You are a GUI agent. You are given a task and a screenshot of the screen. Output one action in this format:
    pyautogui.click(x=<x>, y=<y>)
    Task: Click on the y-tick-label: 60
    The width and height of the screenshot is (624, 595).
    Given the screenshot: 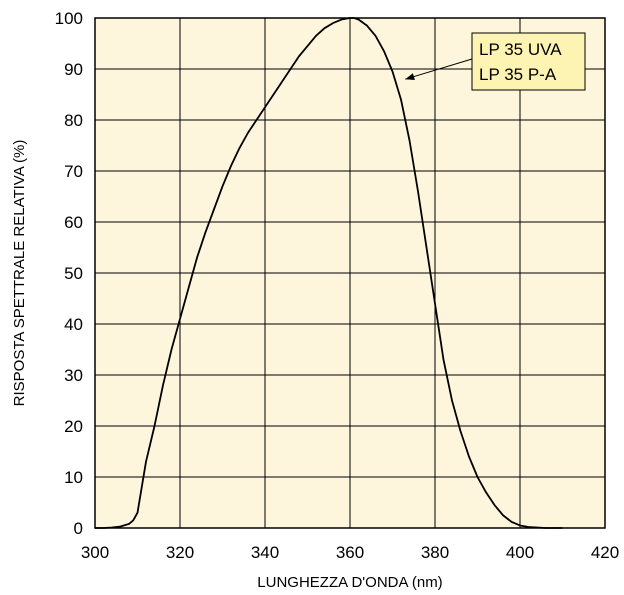 What is the action you would take?
    pyautogui.click(x=73, y=222)
    